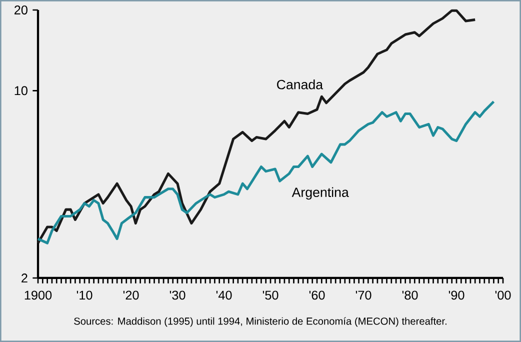 This screenshot has width=521, height=342. What do you see at coordinates (456, 295) in the screenshot?
I see `x-tick-label: '90` at bounding box center [456, 295].